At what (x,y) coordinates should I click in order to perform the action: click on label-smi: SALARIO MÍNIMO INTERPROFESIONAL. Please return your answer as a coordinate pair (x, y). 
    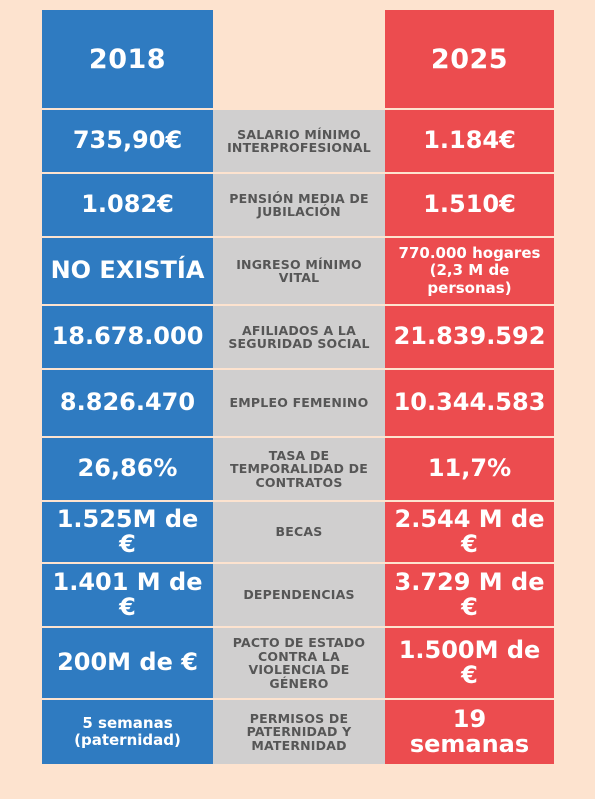
    Looking at the image, I should click on (299, 140).